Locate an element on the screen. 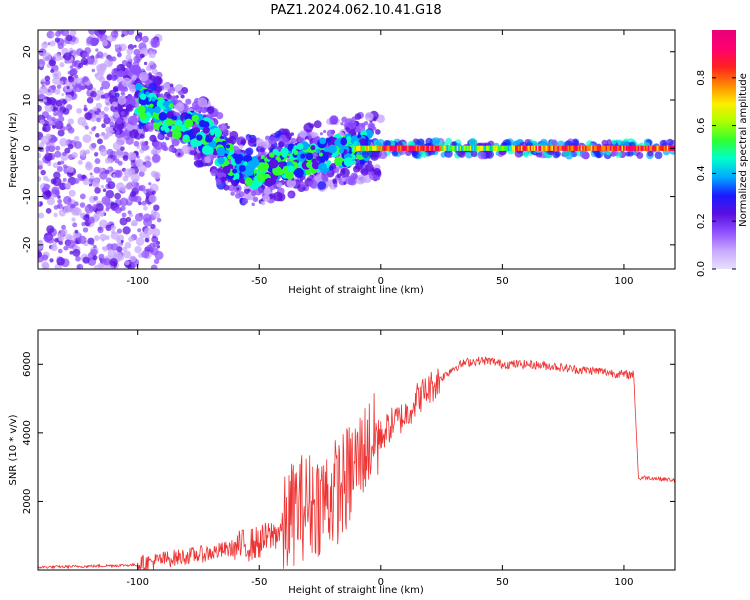  snr-y-axis-label: SNR (10 * v/v) is located at coordinates (13, 449).